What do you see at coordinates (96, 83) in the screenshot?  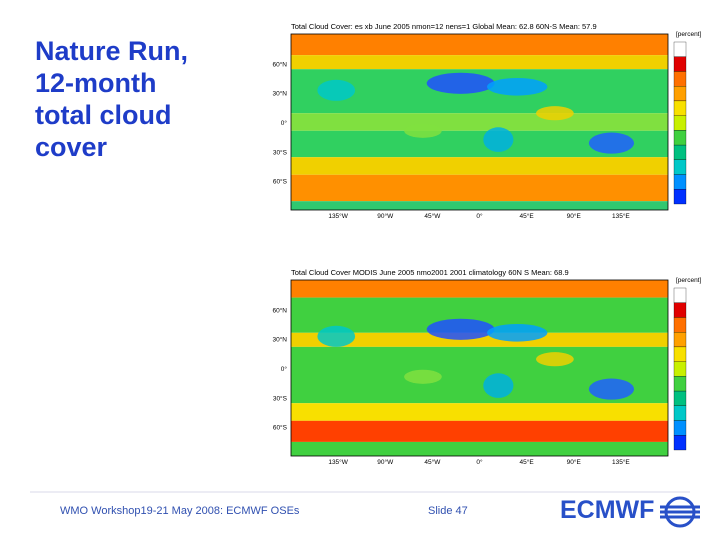 I see `slide-title-line: 12-month` at bounding box center [96, 83].